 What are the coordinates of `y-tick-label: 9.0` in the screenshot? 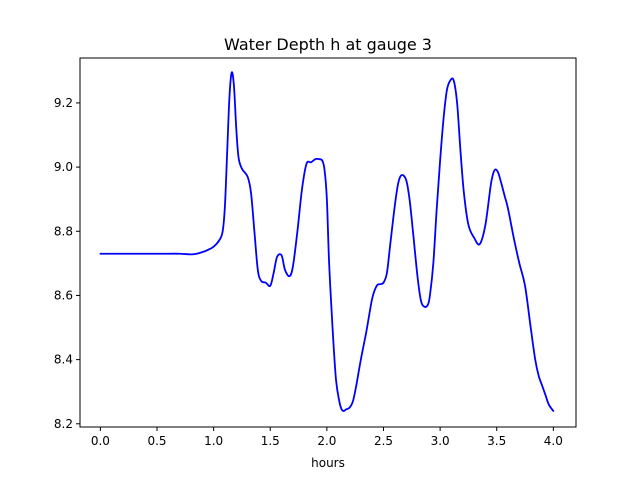 It's located at (63, 167).